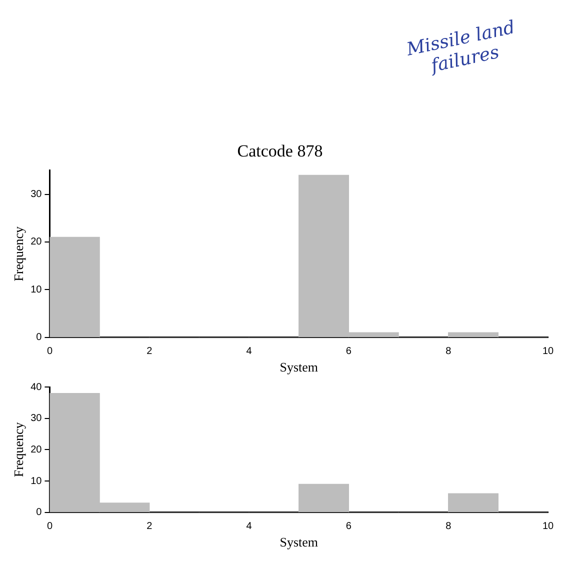 The image size is (578, 562). I want to click on y-tick-label: 40, so click(36, 387).